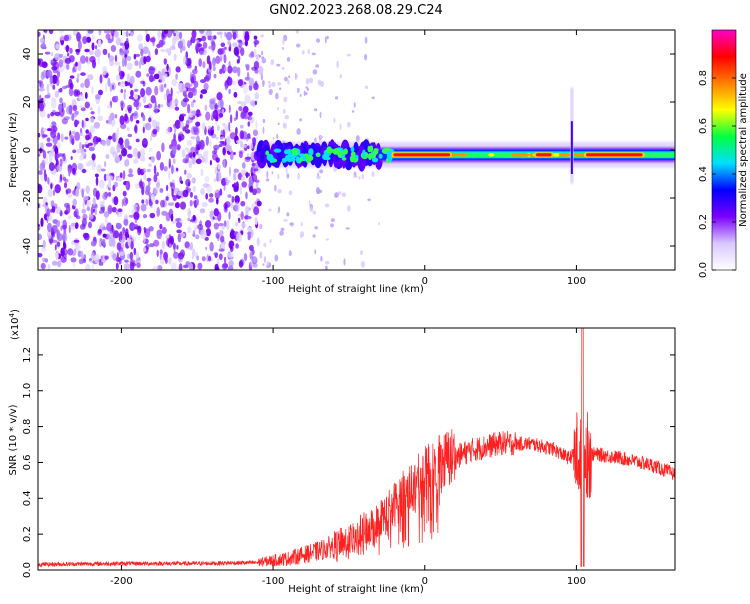 This screenshot has height=604, width=750. What do you see at coordinates (27, 534) in the screenshot?
I see `y-tick-label: 0.2` at bounding box center [27, 534].